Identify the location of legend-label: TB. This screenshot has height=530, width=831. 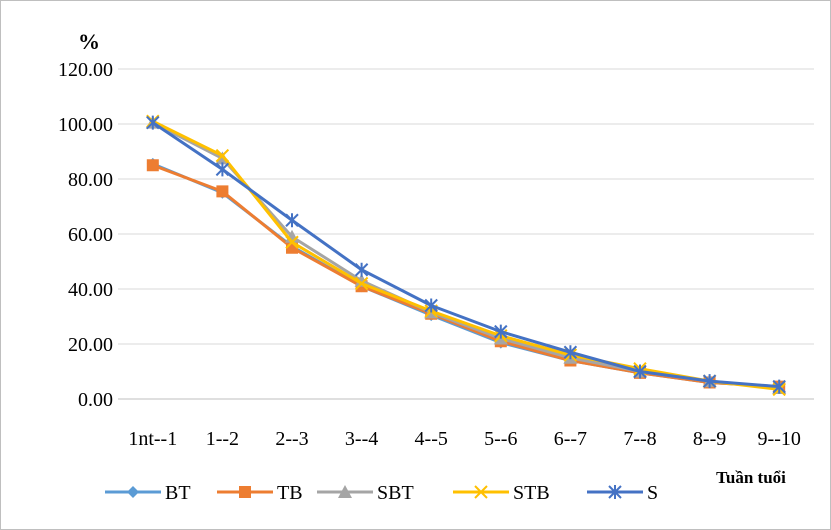
(290, 493).